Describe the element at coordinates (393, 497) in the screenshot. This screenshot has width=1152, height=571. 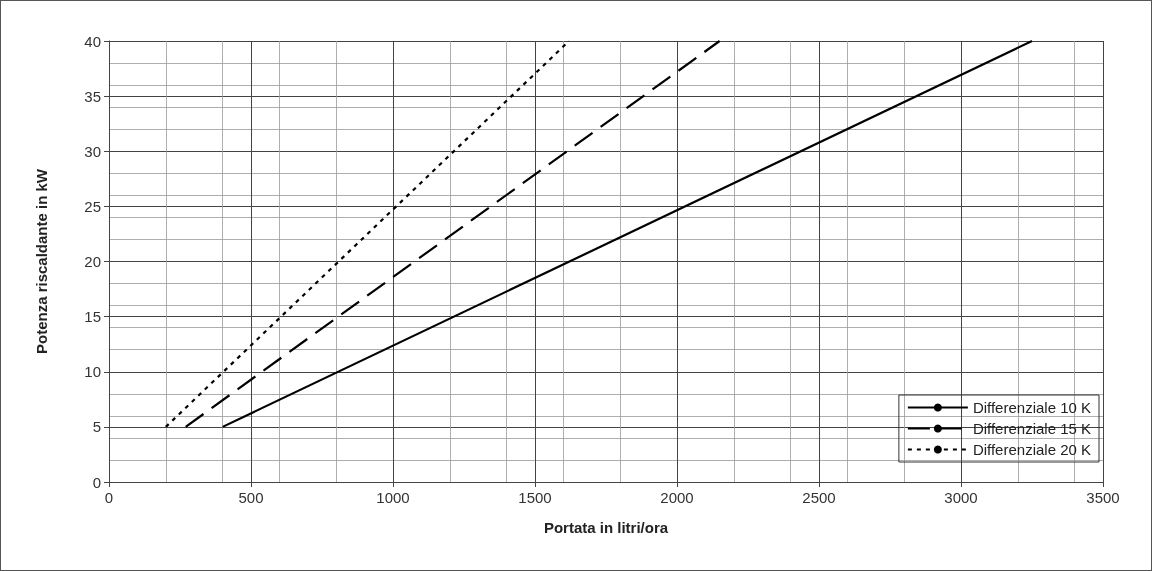
I see `x-tick-label: 1000` at that location.